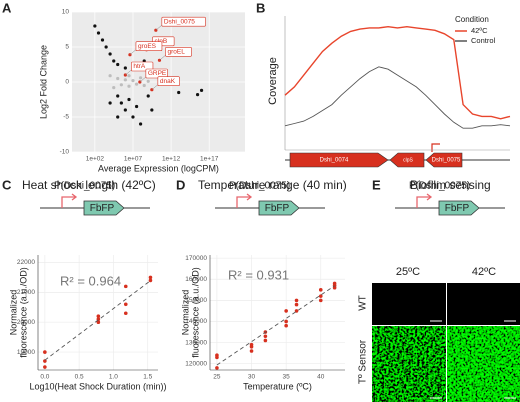  Describe the element at coordinates (408, 272) in the screenshot. I see `column-label: 25ºC` at that location.